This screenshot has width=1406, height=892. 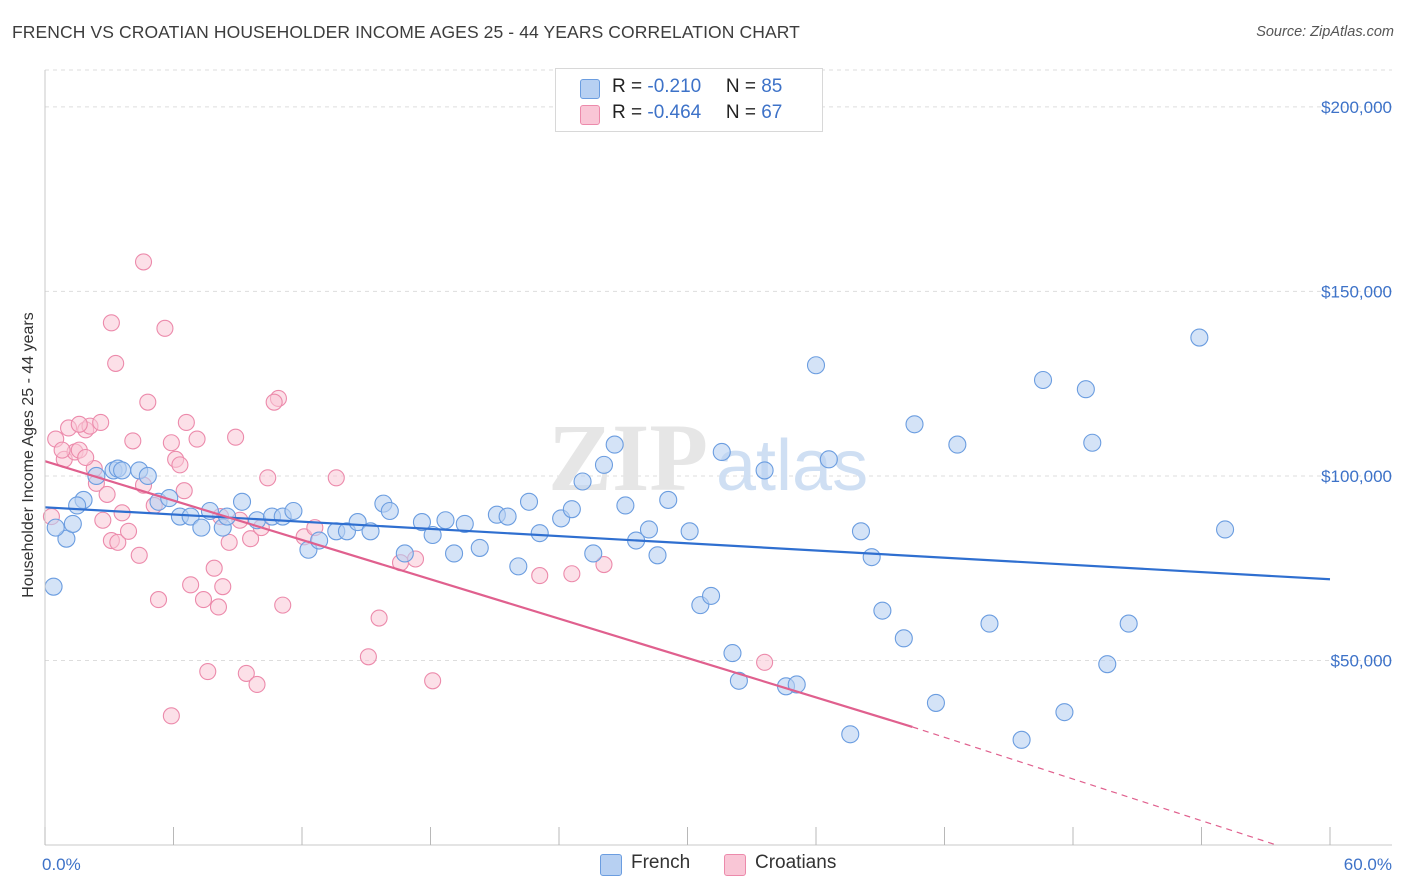 I want to click on x-tick-label: 0.0%, so click(x=61, y=864).